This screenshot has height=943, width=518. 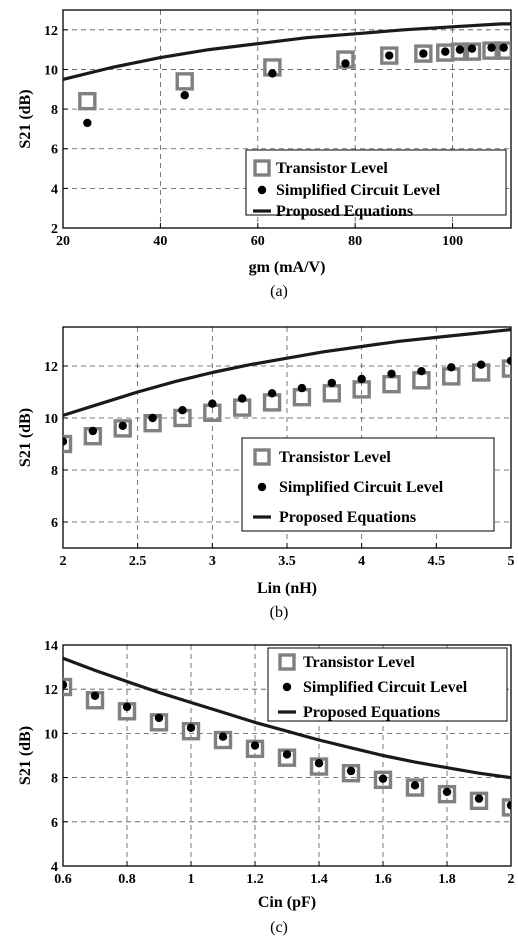 What do you see at coordinates (255, 879) in the screenshot?
I see `x-tick-label: 1.2` at bounding box center [255, 879].